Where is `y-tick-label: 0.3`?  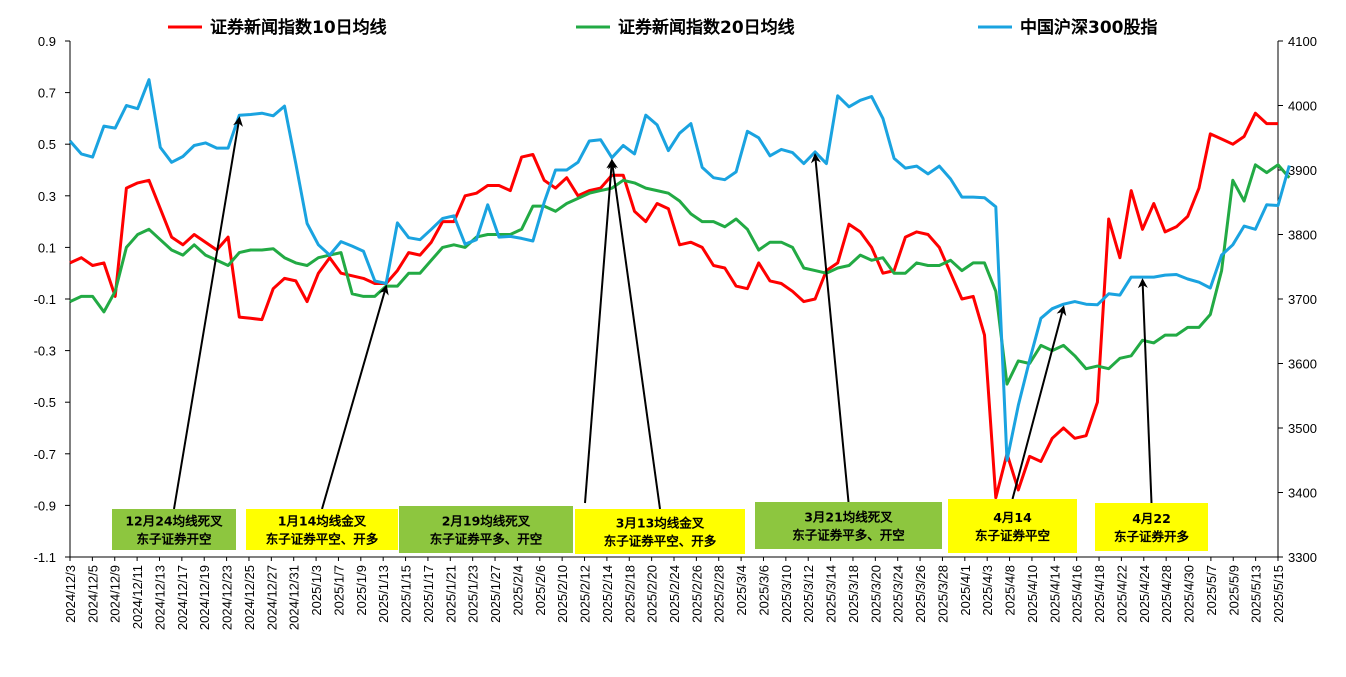
y-tick-label: 0.3 is located at coordinates (47, 196).